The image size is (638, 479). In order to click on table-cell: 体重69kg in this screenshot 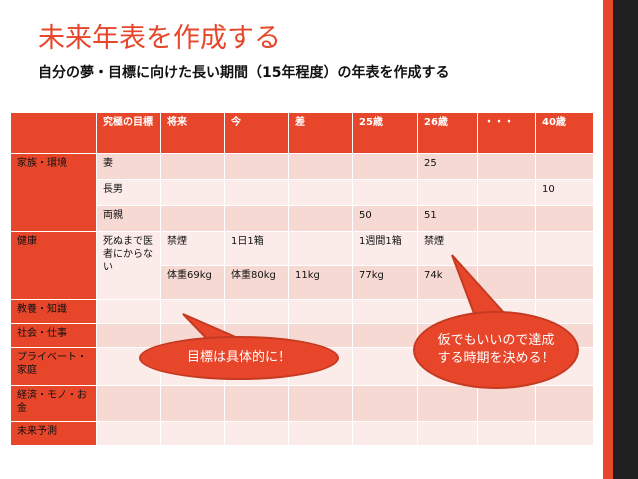, I will do `click(192, 282)`.